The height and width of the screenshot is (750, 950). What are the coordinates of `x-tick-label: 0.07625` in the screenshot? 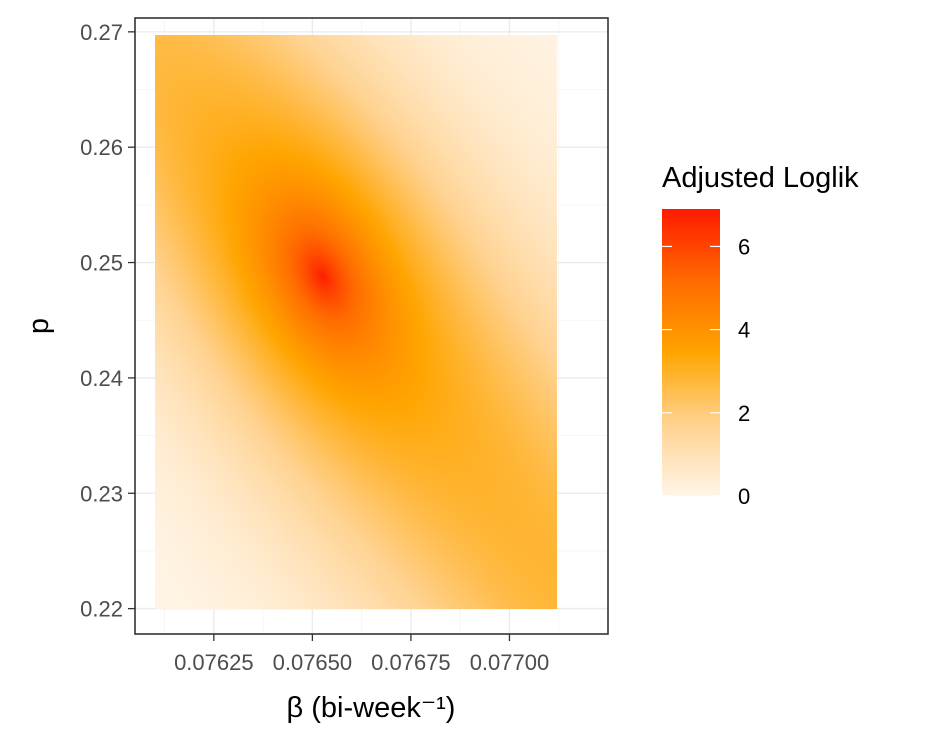 It's located at (214, 662).